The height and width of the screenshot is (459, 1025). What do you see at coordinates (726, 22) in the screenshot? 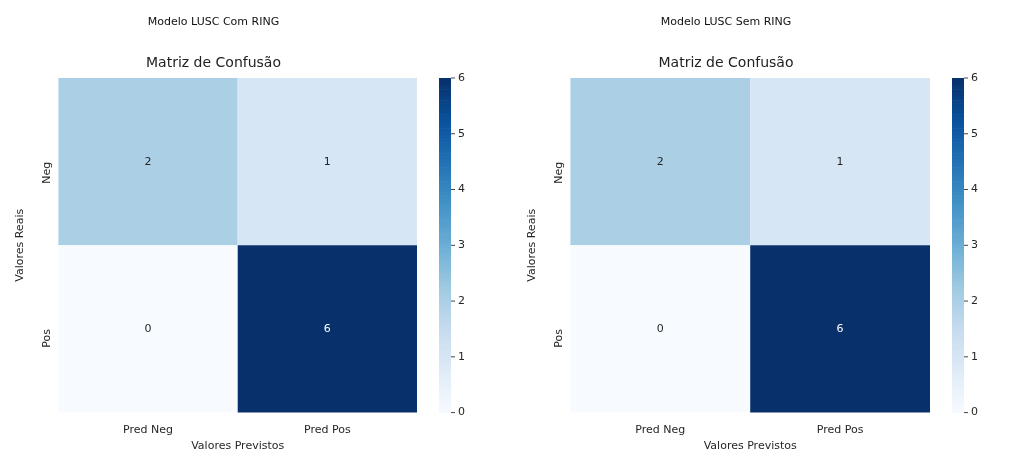
I see `chart-title: Modelo LUSC Sem RING` at bounding box center [726, 22].